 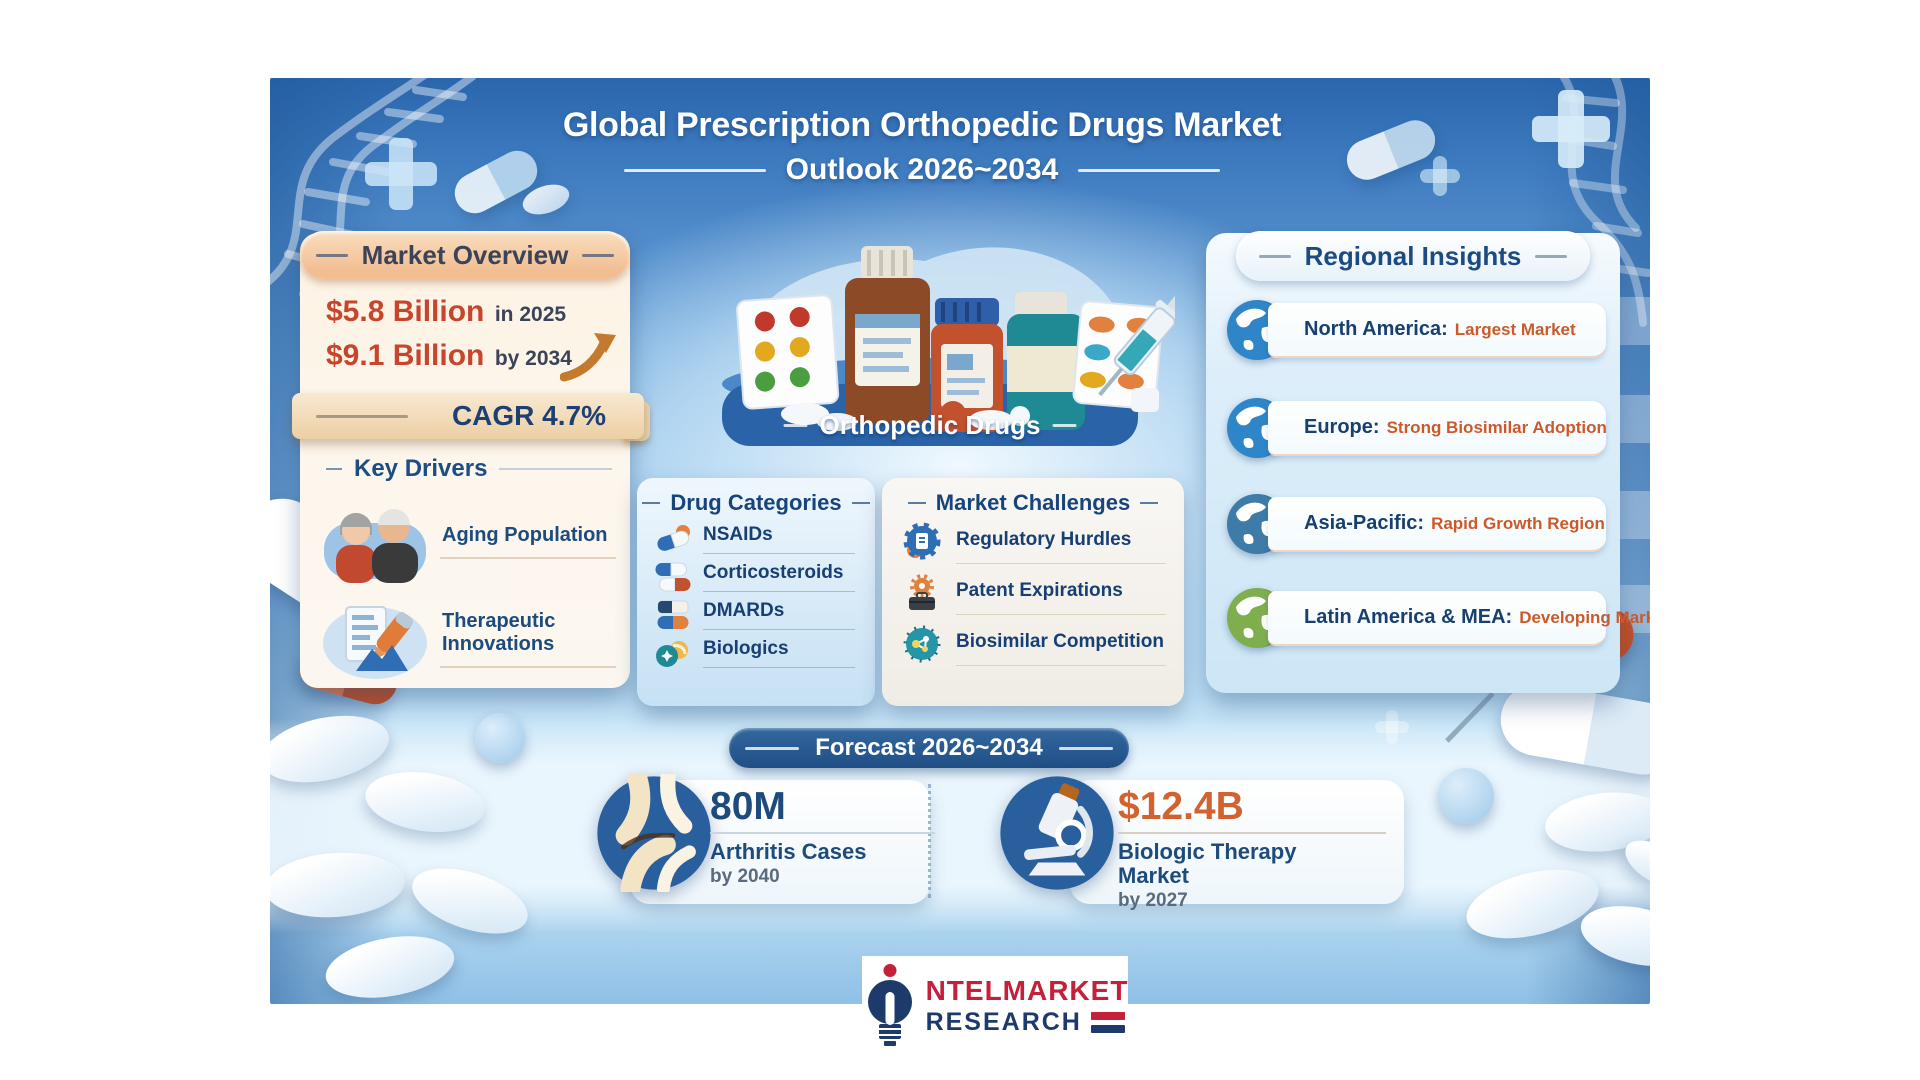 What do you see at coordinates (890, 1006) in the screenshot?
I see `lightbulb-i-icon` at bounding box center [890, 1006].